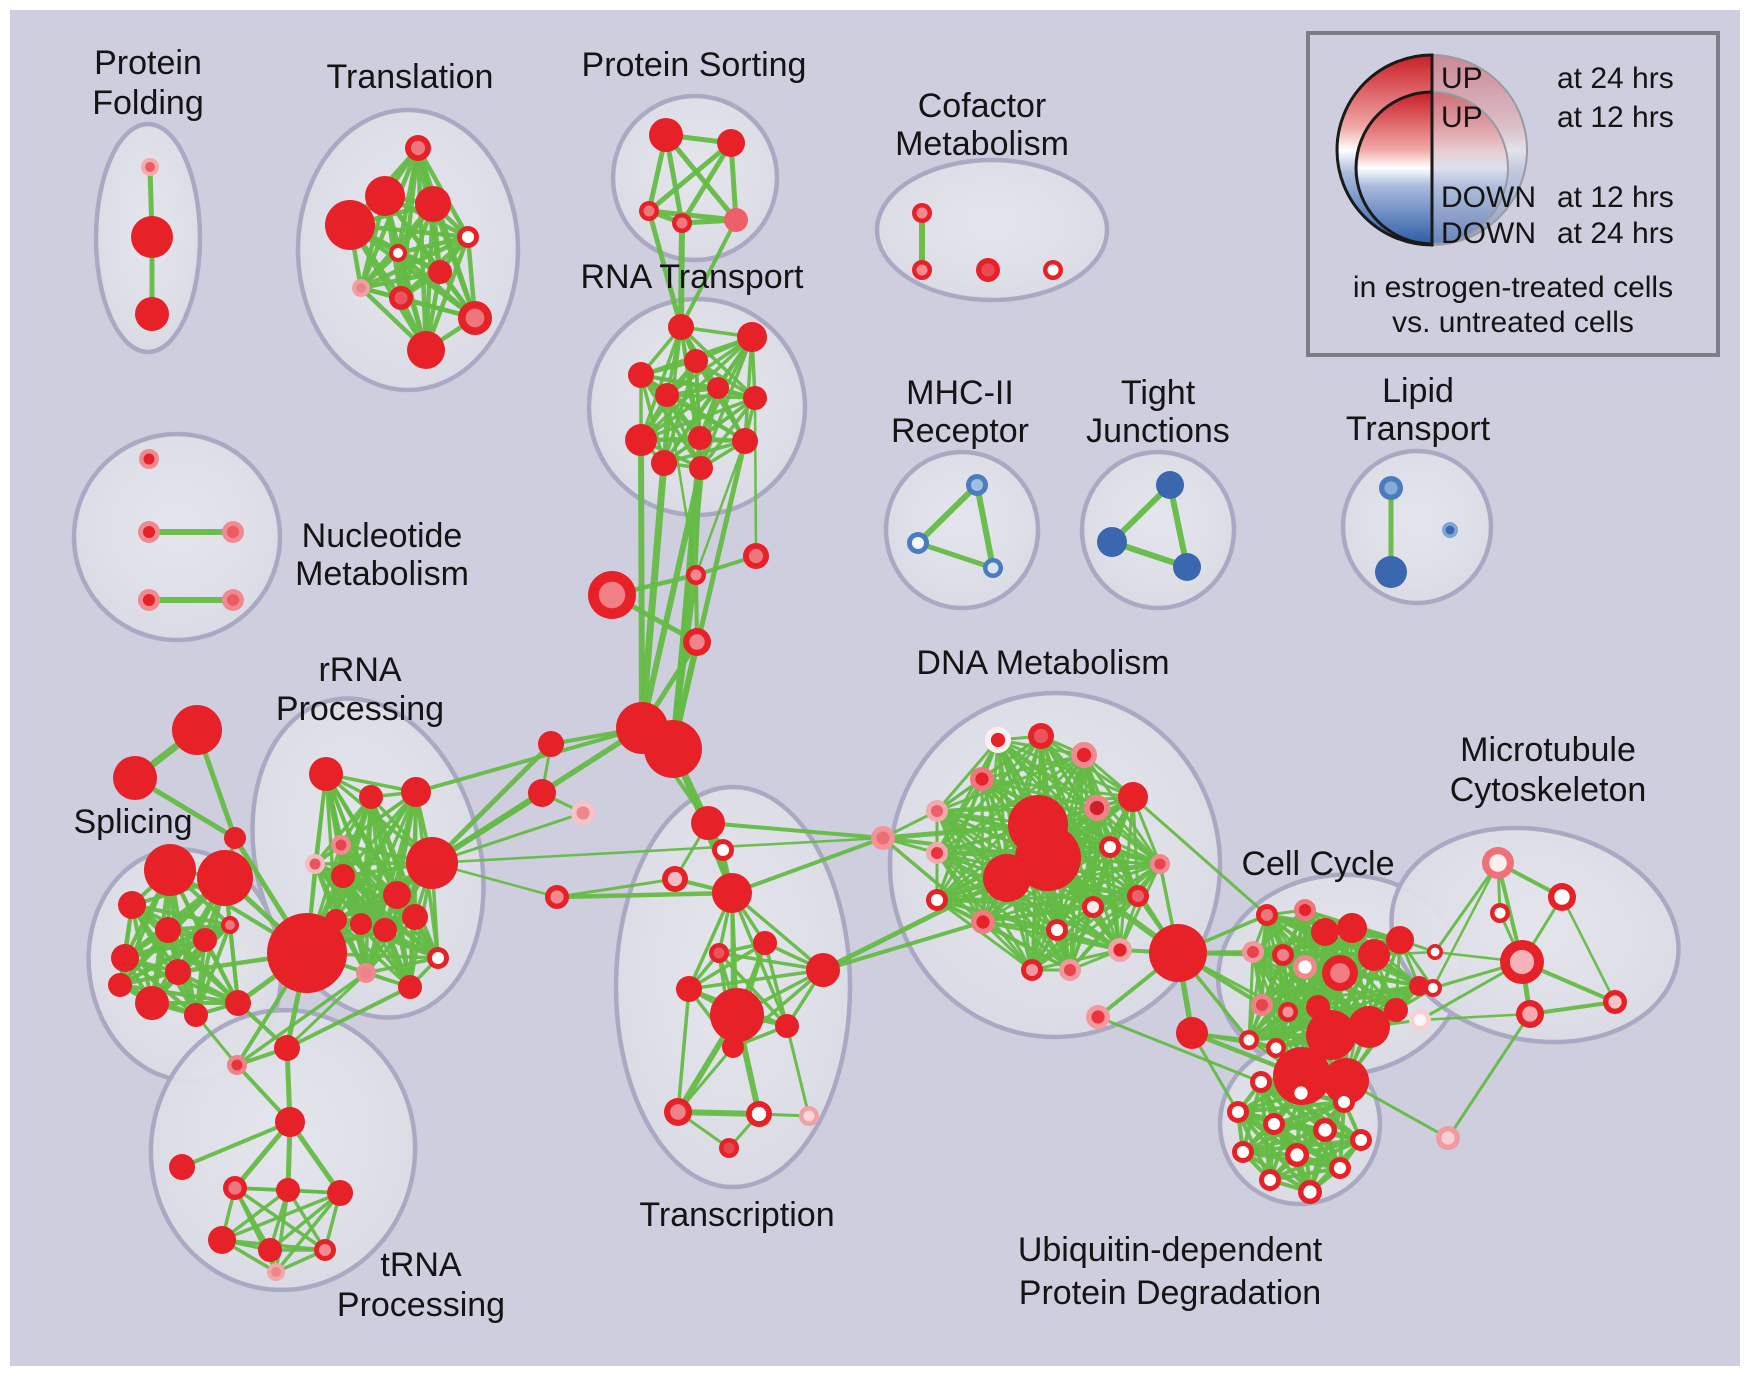 The width and height of the screenshot is (1750, 1381). Describe the element at coordinates (1340, 1168) in the screenshot. I see `node-inner-ub10` at that location.